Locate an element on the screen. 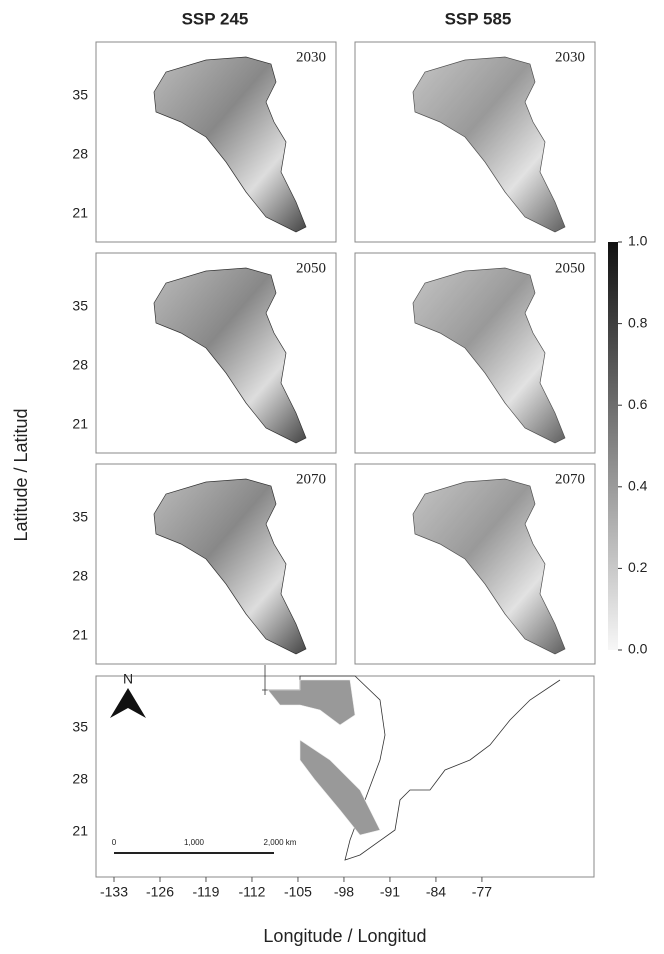  colorbar-label: 0.8 is located at coordinates (638, 322).